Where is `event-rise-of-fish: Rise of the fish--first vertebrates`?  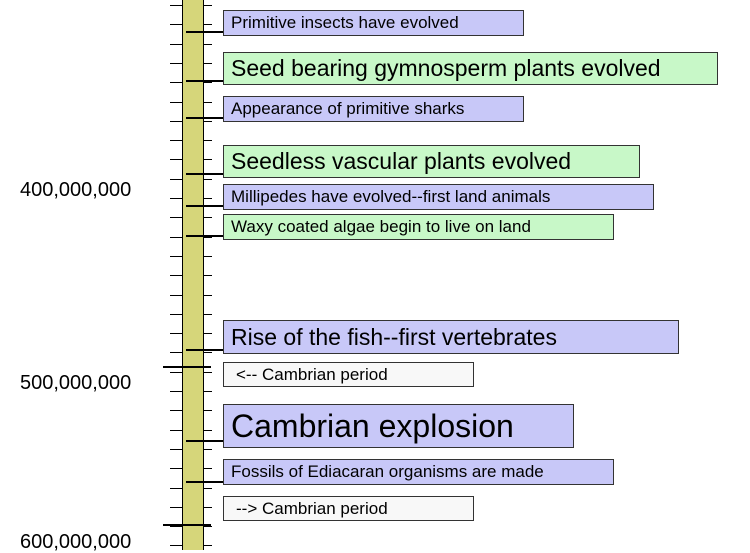
event-rise-of-fish: Rise of the fish--first vertebrates is located at coordinates (451, 337).